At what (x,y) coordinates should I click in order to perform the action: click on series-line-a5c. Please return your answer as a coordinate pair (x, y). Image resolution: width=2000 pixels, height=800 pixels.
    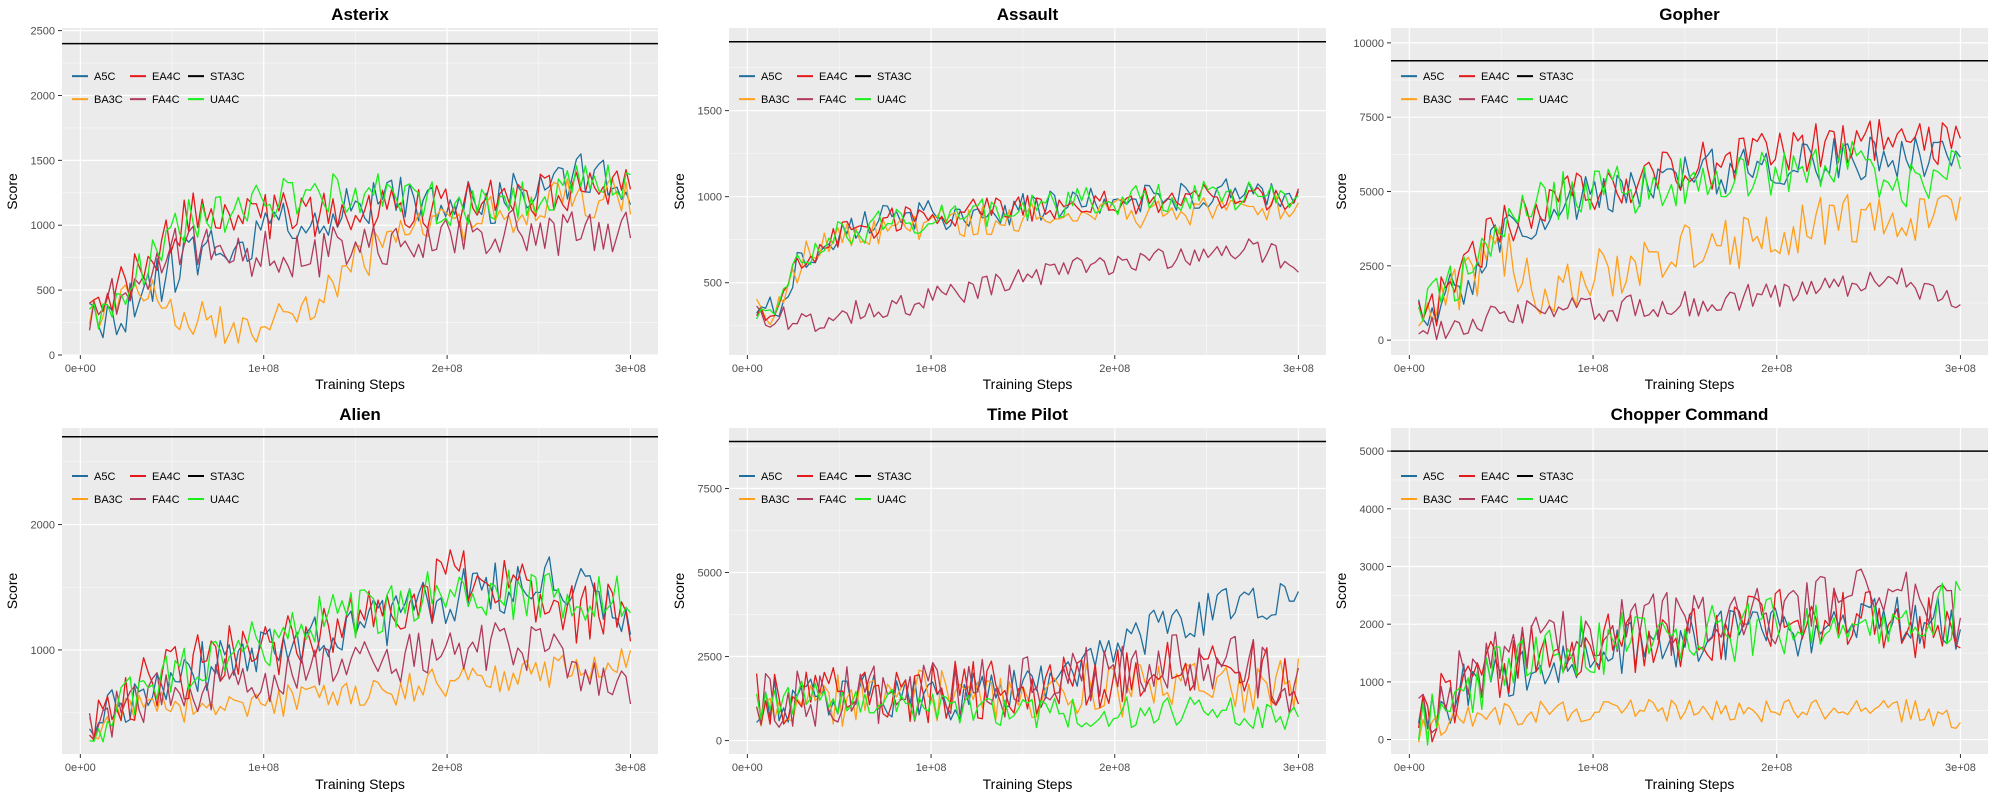
    Looking at the image, I should click on (1027, 653).